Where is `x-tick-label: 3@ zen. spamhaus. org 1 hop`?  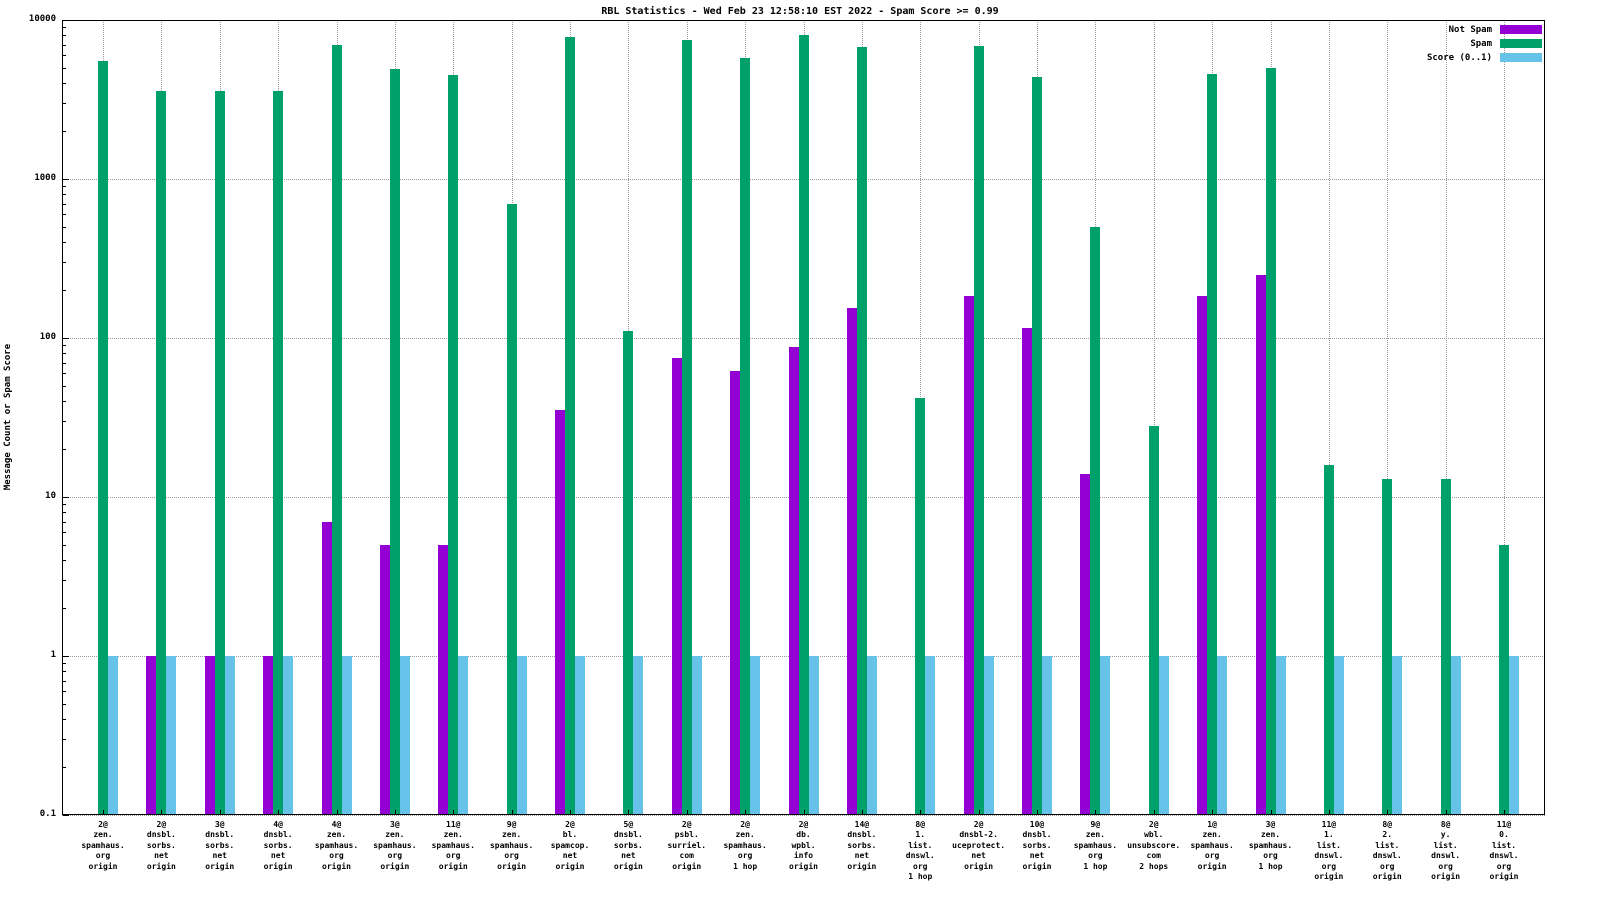 x-tick-label: 3@ zen. spamhaus. org 1 hop is located at coordinates (1270, 845).